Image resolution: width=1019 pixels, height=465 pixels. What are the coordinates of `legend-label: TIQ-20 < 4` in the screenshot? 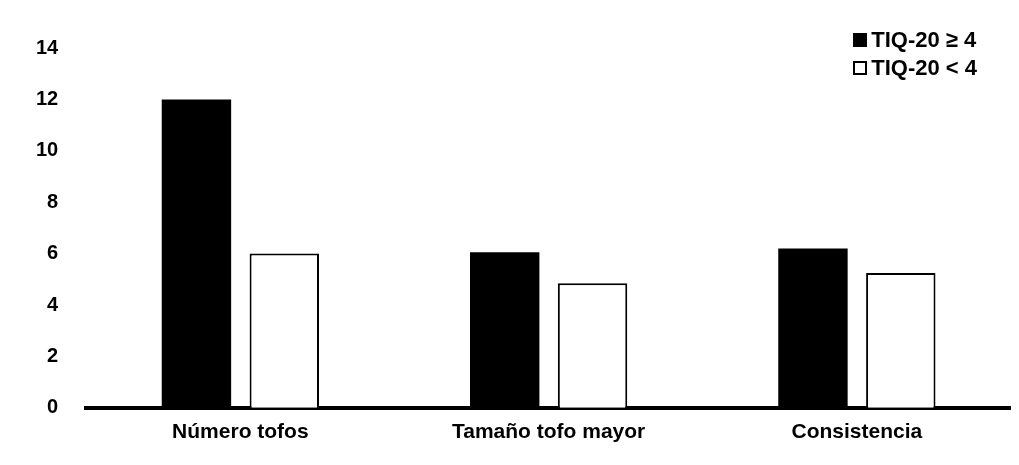 It's located at (924, 68).